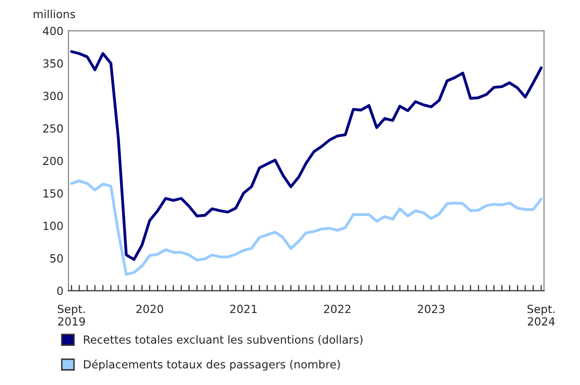 Image resolution: width=580 pixels, height=385 pixels. What do you see at coordinates (223, 340) in the screenshot?
I see `legend-label: Recettes totales excluant les subventions (dollars)` at bounding box center [223, 340].